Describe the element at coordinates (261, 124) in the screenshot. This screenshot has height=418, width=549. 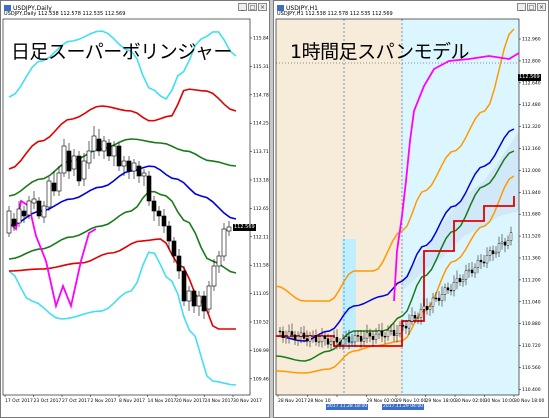
I see `price-axis-label: 114.250` at that location.